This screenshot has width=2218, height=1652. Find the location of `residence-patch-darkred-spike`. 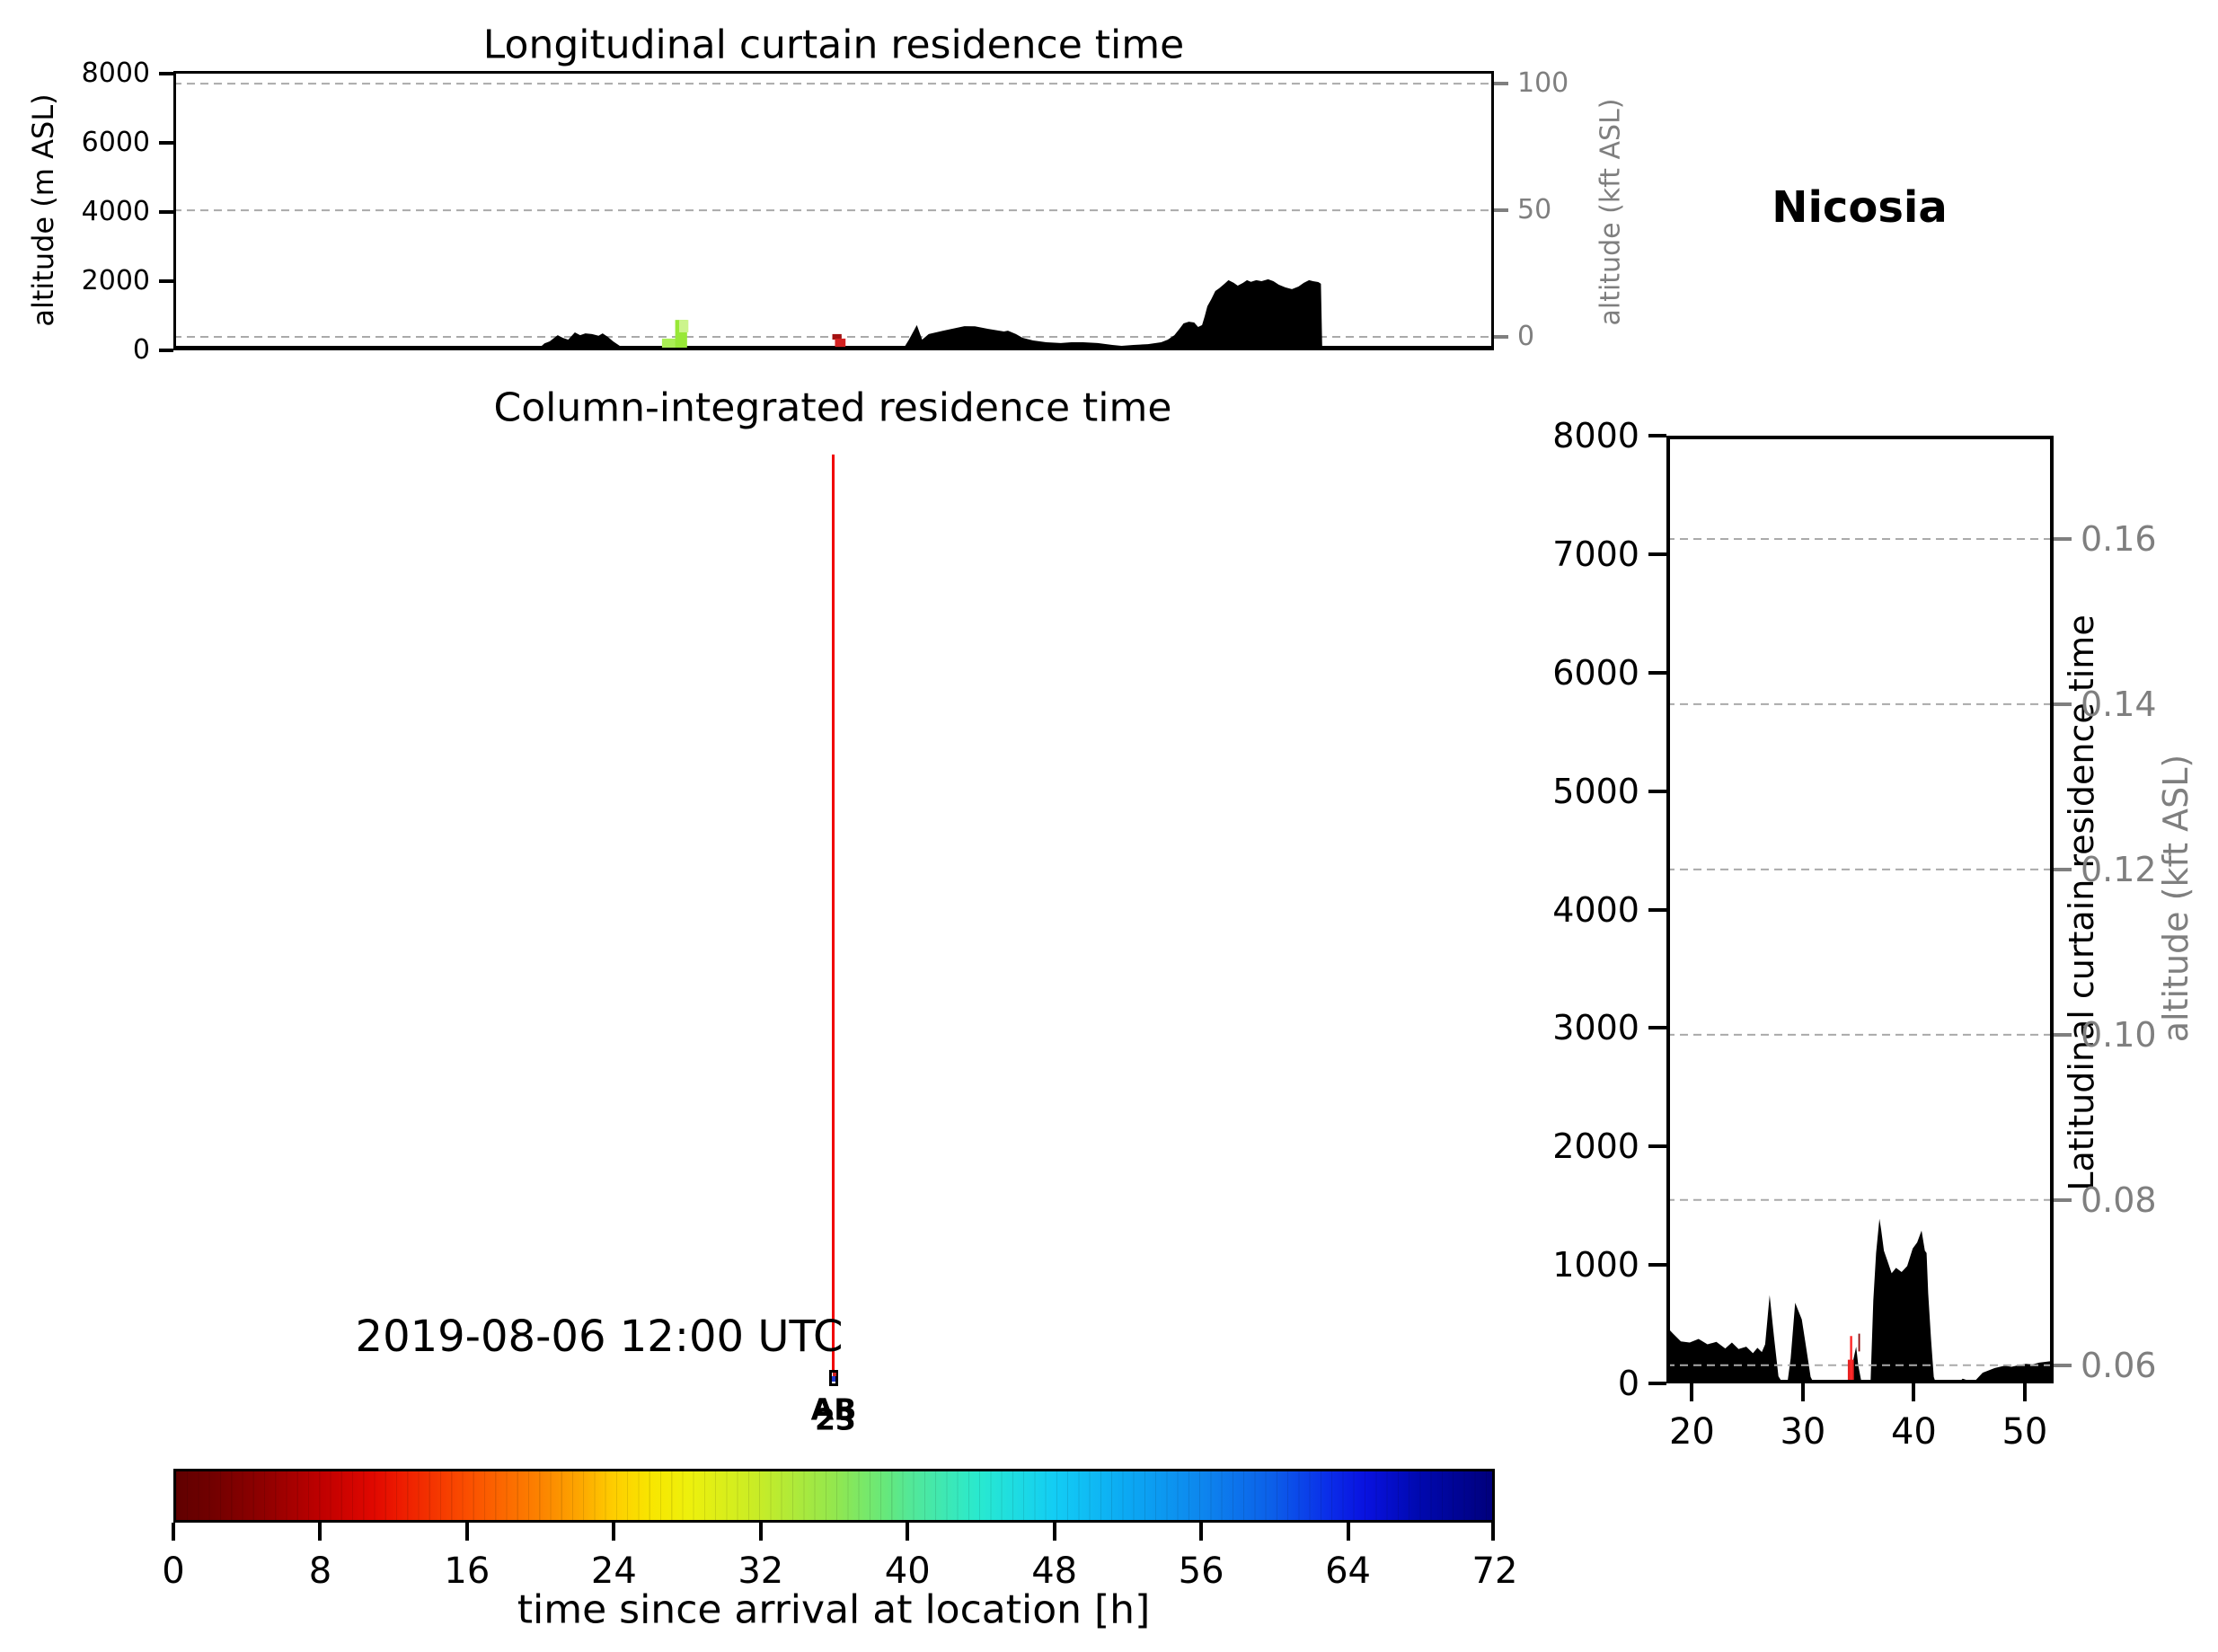

residence-patch-darkred-spike is located at coordinates (1859, 1342).